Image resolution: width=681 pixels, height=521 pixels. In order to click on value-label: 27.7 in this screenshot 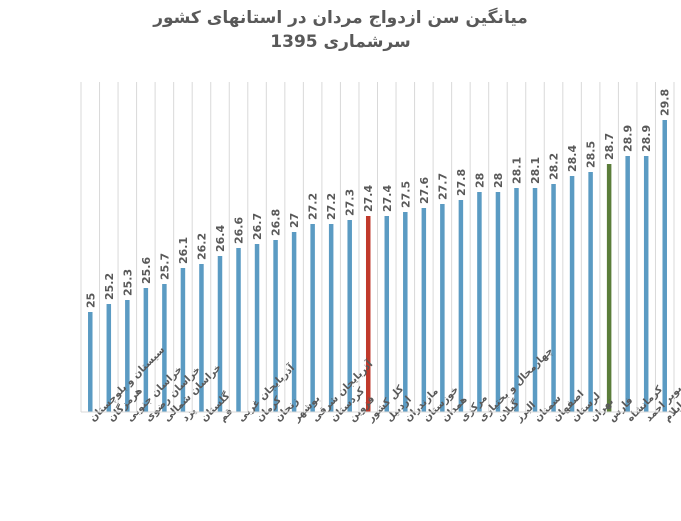, I will do `click(442, 186)`.